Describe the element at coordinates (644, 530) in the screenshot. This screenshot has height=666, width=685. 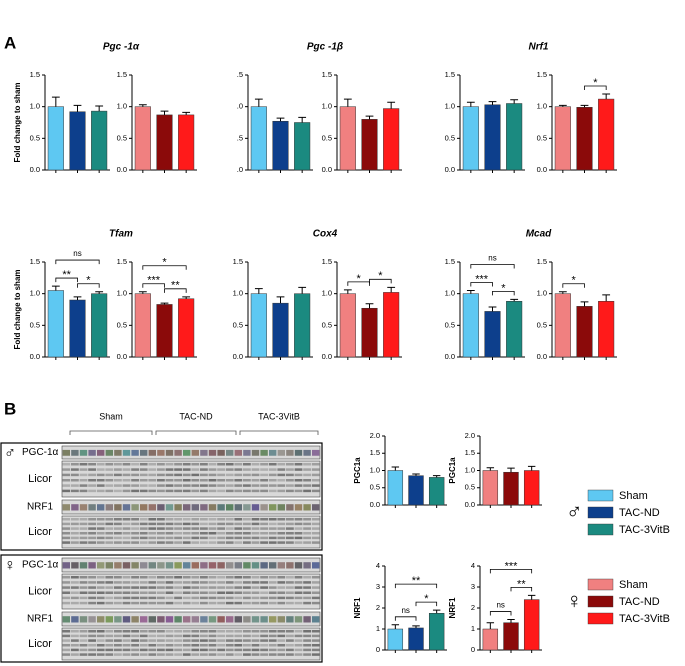
I see `legend-label: TAC-3VitB` at that location.